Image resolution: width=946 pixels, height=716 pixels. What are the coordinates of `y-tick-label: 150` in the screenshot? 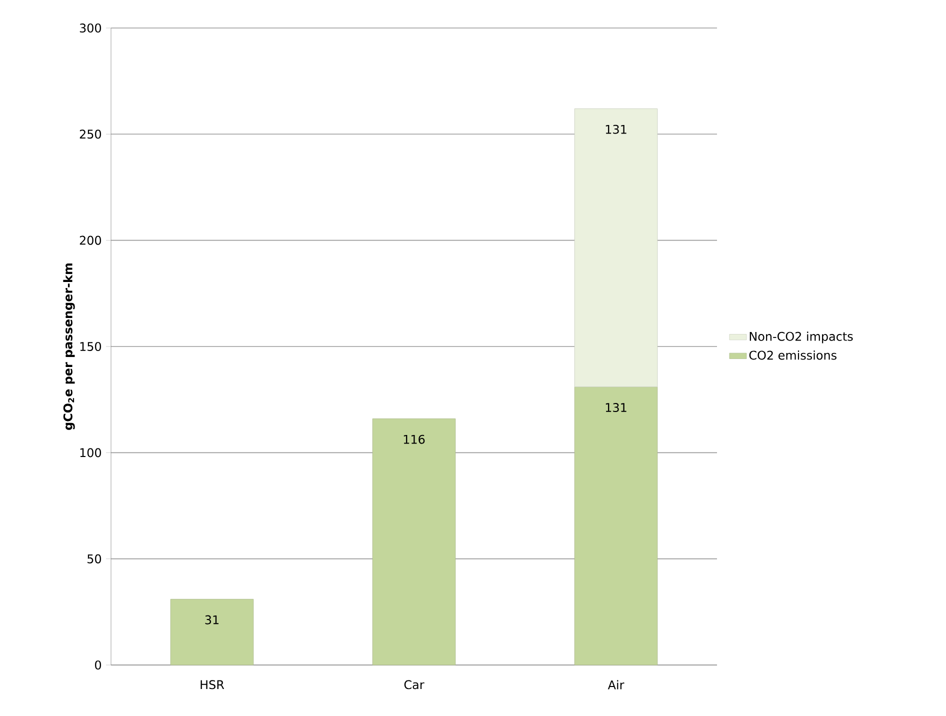 It's located at (91, 347).